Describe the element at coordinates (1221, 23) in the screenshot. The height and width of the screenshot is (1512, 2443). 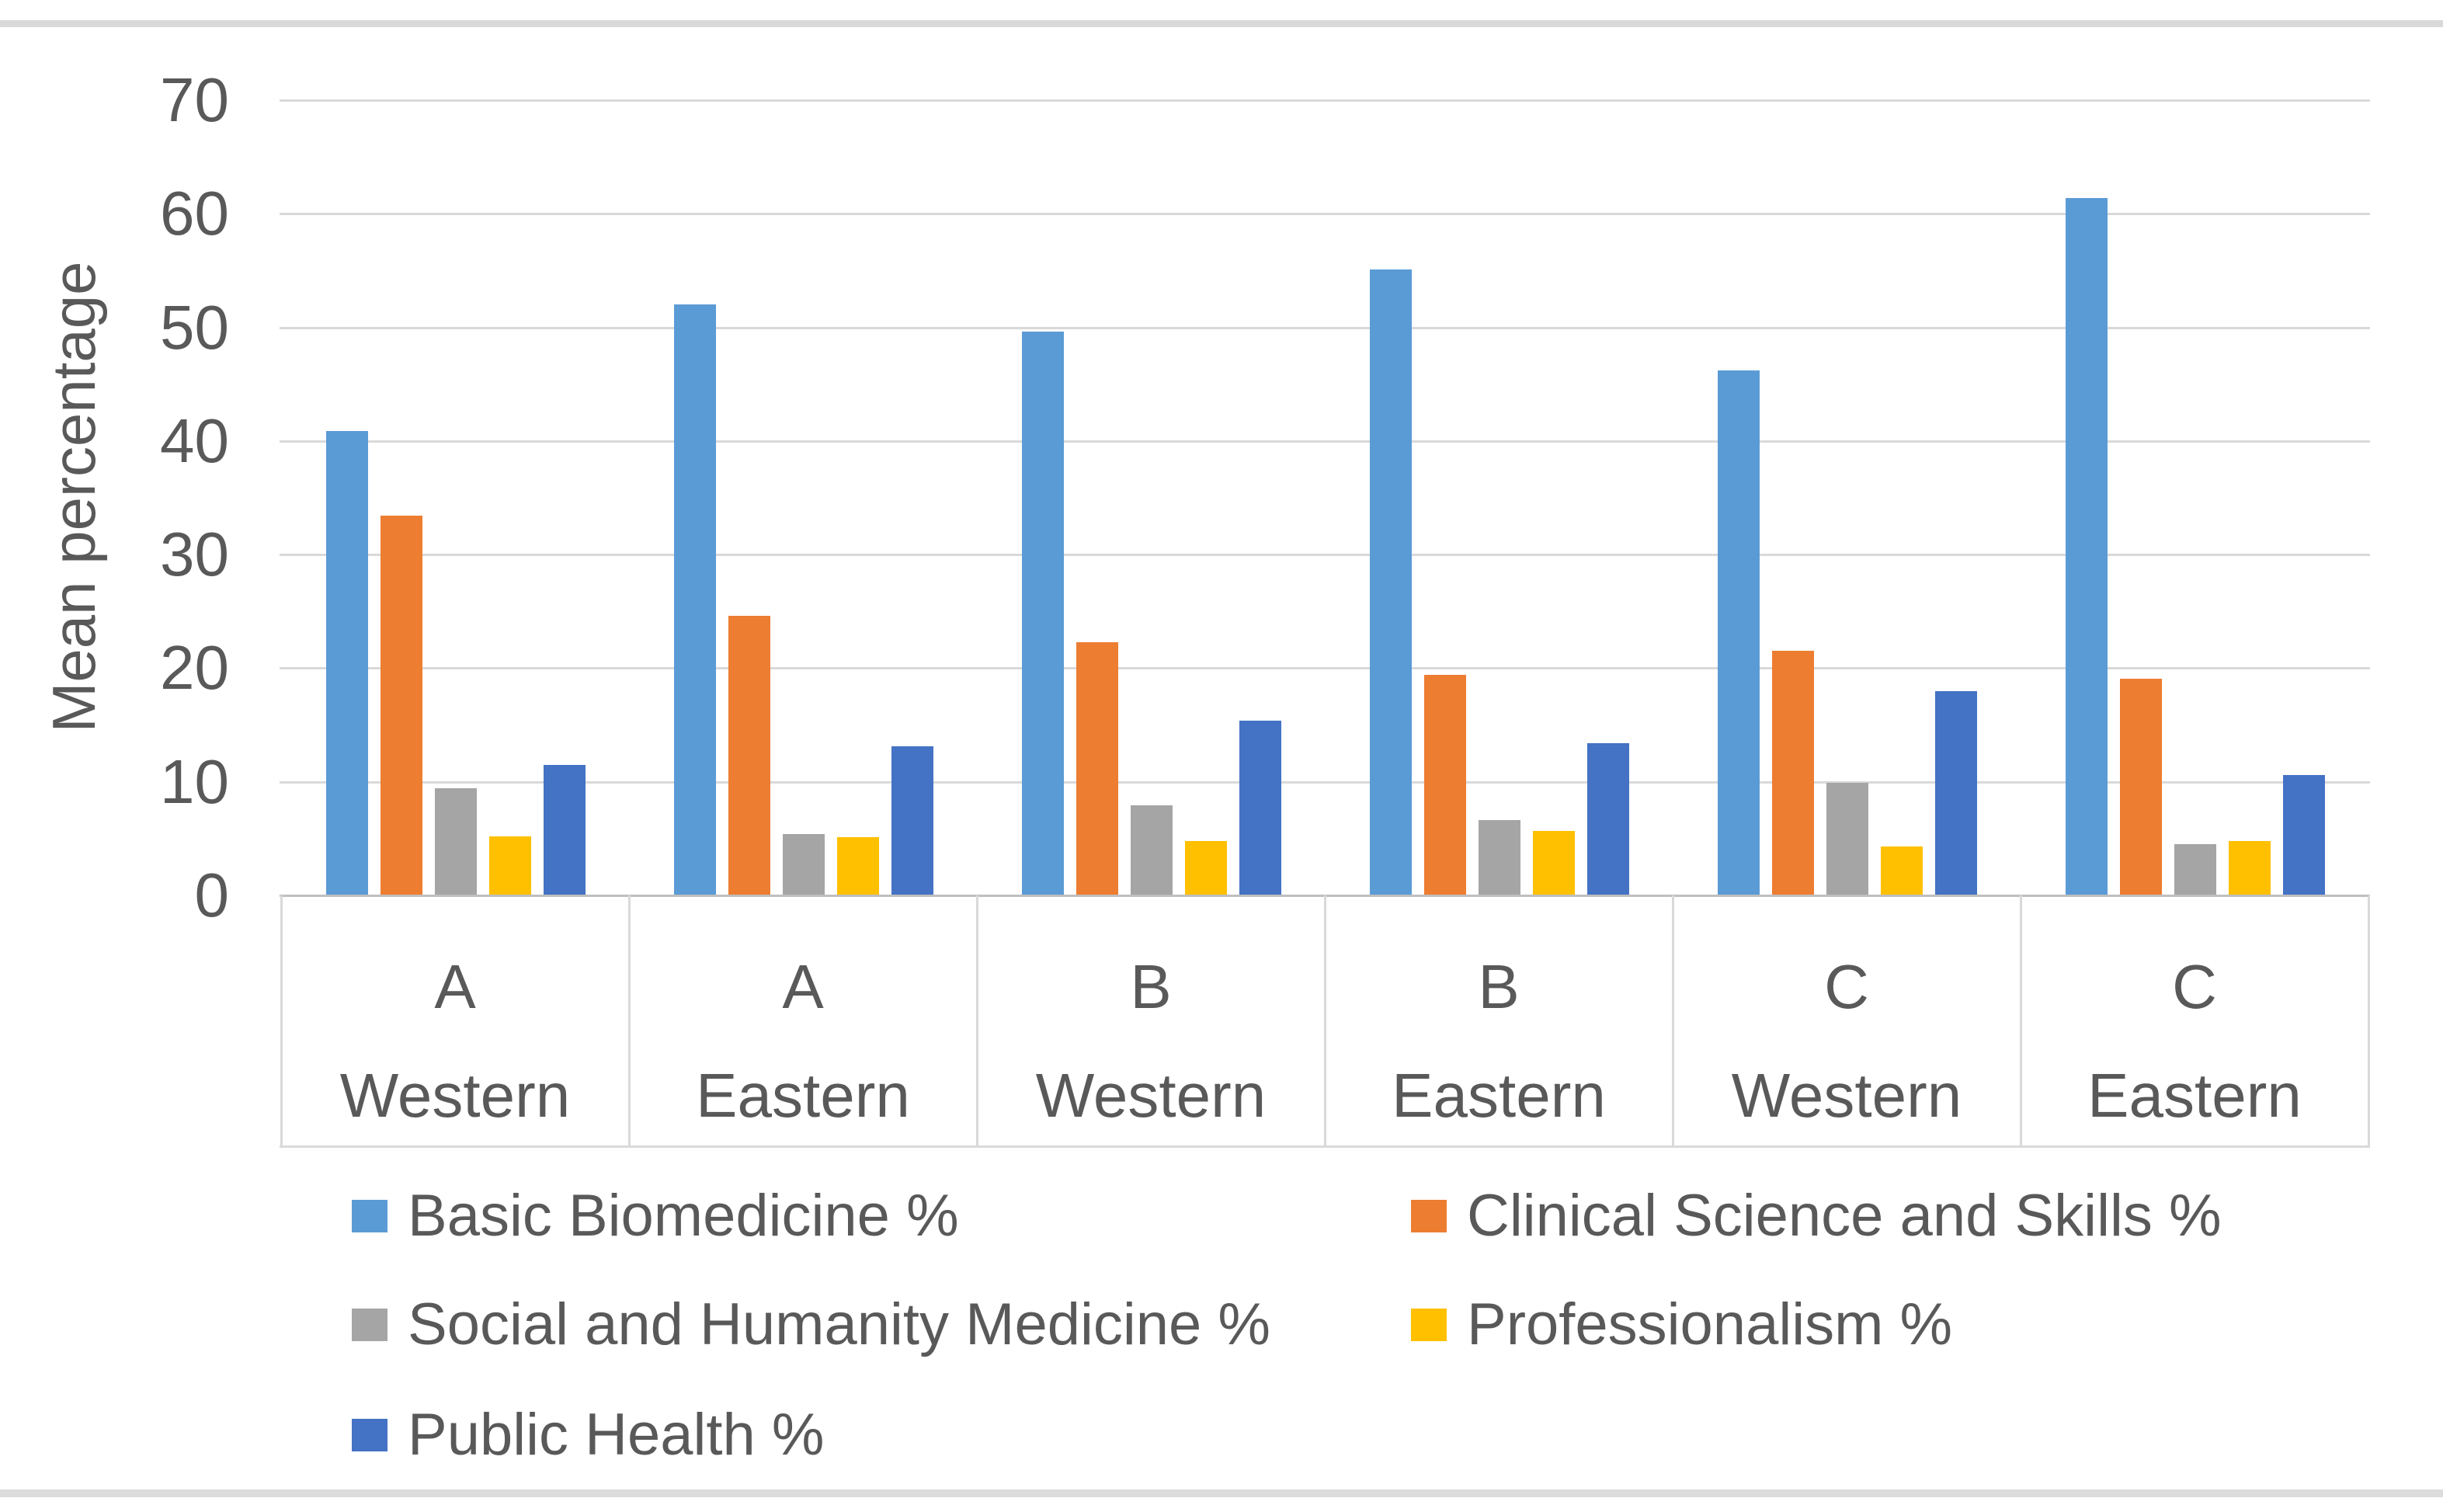
I see `top-border-strip` at that location.